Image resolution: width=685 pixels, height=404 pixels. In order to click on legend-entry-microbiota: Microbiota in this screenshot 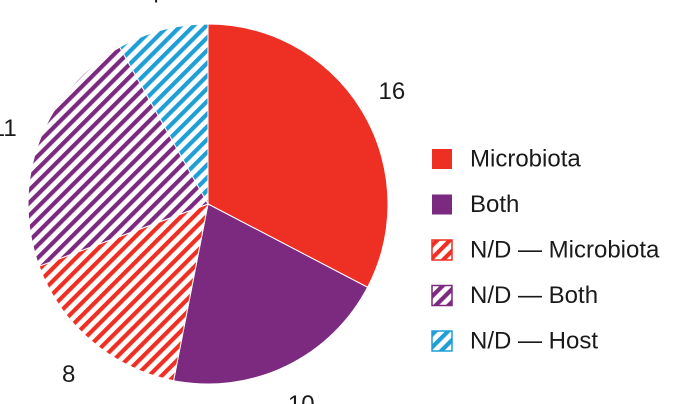, I will do `click(506, 158)`.